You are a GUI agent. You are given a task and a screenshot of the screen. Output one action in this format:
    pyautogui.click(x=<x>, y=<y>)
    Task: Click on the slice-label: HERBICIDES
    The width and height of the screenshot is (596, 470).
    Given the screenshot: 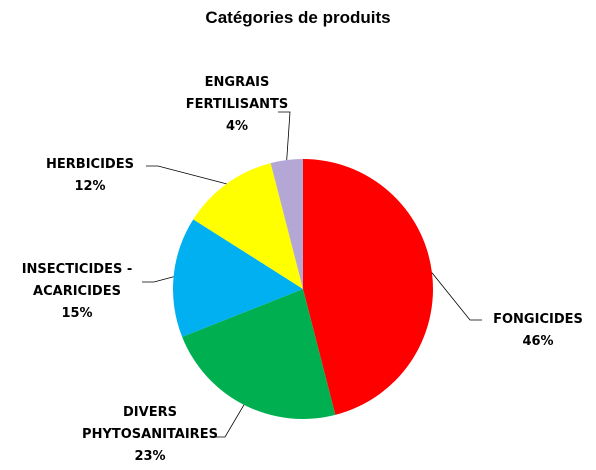 What is the action you would take?
    pyautogui.click(x=90, y=164)
    